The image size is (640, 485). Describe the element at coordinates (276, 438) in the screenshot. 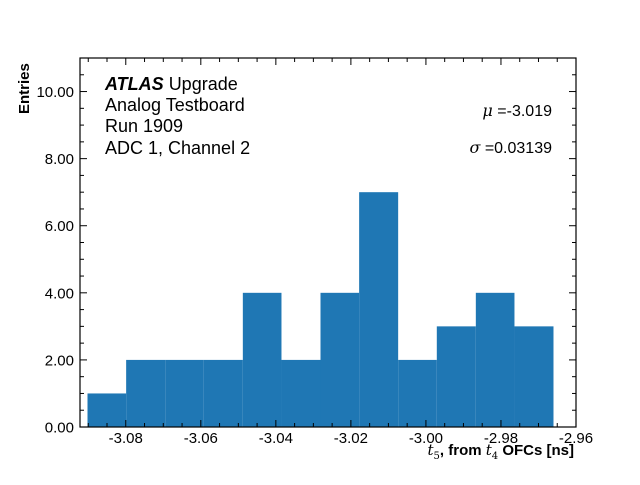

I see `x-tick-label: -3.04` at that location.